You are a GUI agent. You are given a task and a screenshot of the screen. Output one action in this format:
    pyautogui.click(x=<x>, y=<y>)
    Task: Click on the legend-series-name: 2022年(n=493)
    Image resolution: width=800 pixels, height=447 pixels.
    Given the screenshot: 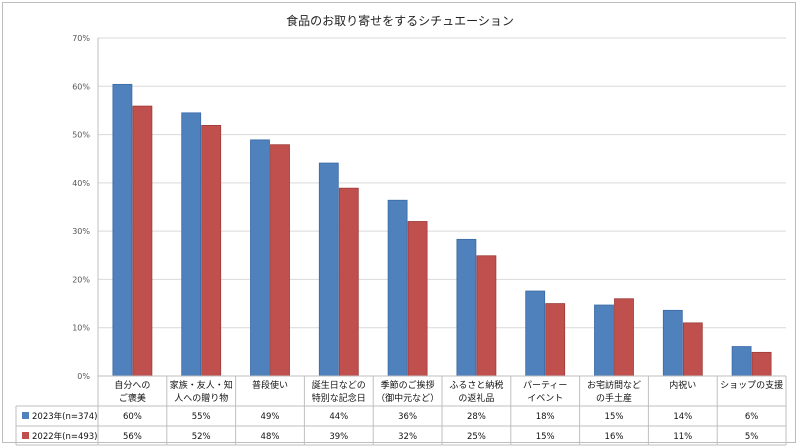 What is the action you would take?
    pyautogui.click(x=65, y=436)
    